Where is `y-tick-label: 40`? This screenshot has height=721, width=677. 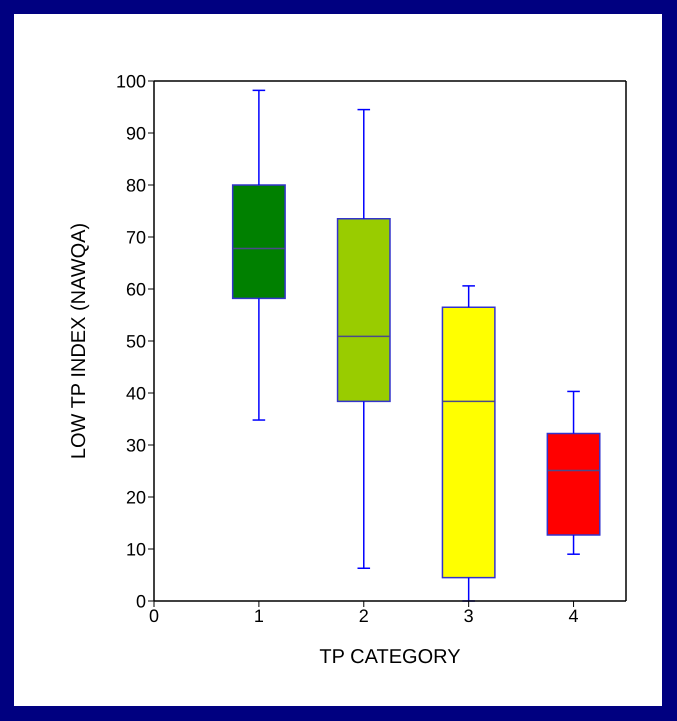
y-tick-label: 40 is located at coordinates (136, 393).